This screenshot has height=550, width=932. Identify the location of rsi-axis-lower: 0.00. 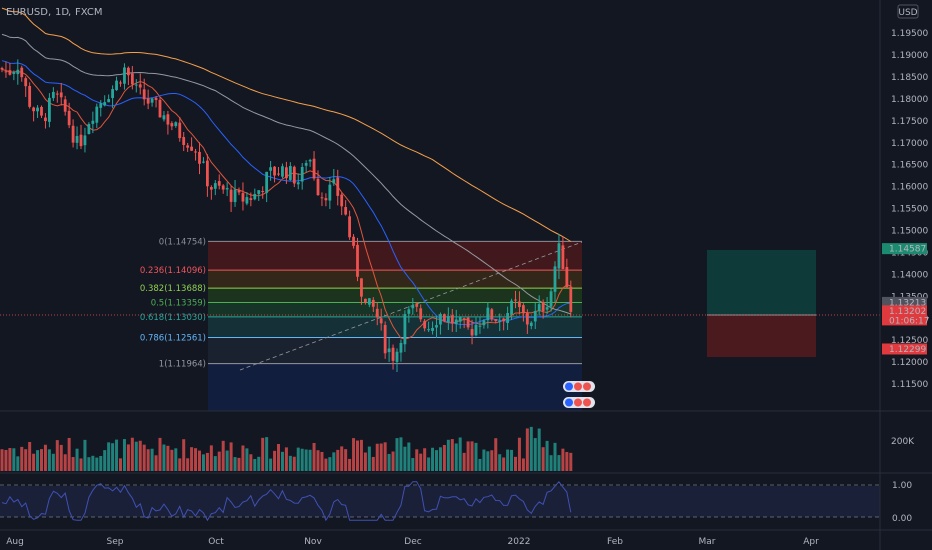
(902, 519).